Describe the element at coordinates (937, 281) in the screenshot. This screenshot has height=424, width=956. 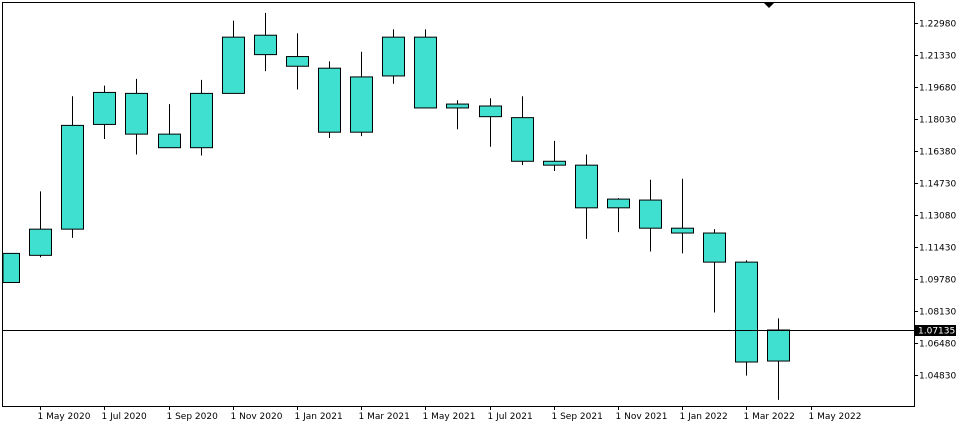
I see `y-tick-label: 1.09780` at that location.